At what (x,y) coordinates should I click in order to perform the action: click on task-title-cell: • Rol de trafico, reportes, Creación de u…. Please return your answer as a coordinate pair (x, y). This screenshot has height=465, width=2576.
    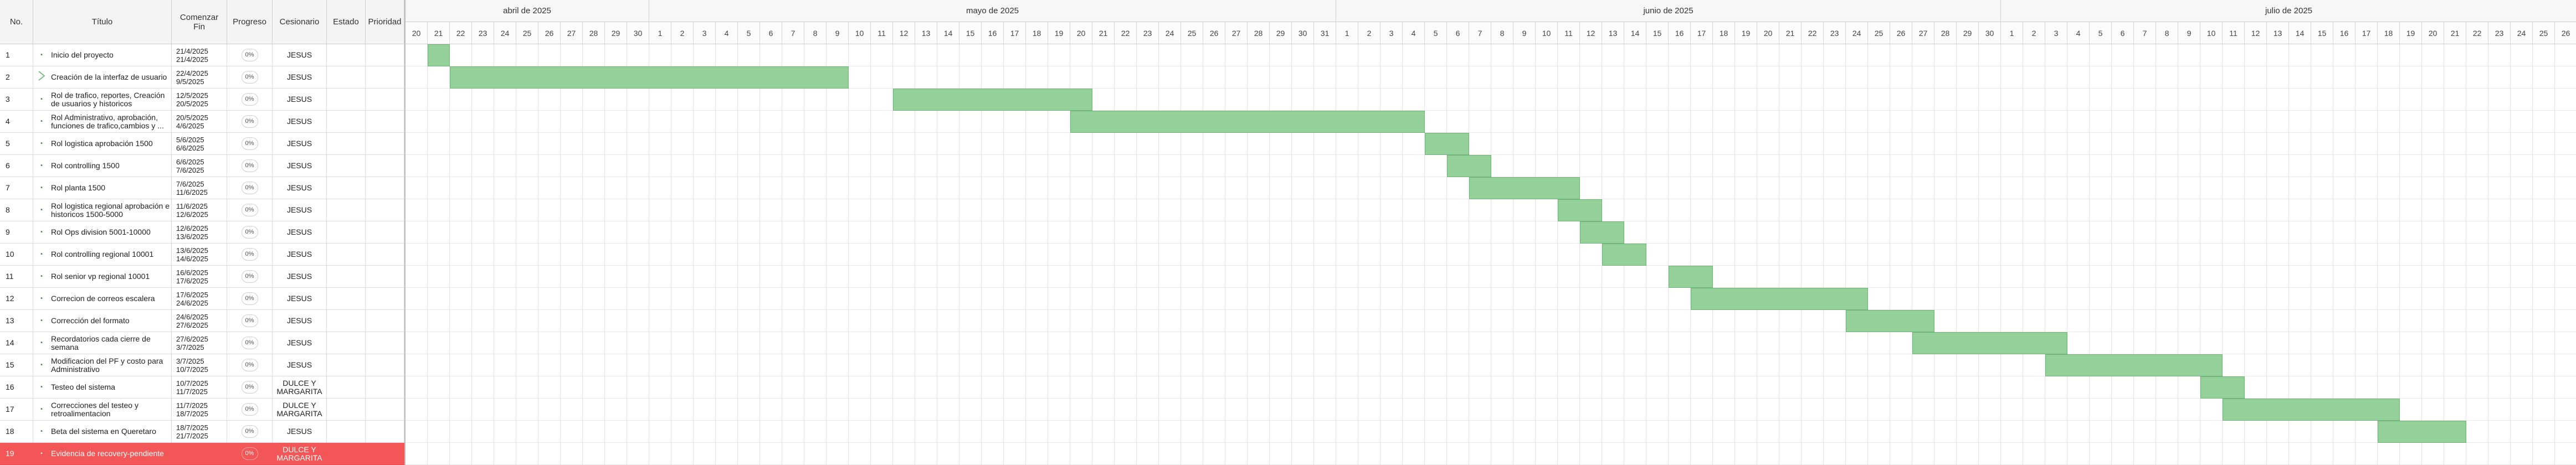
    Looking at the image, I should click on (102, 100).